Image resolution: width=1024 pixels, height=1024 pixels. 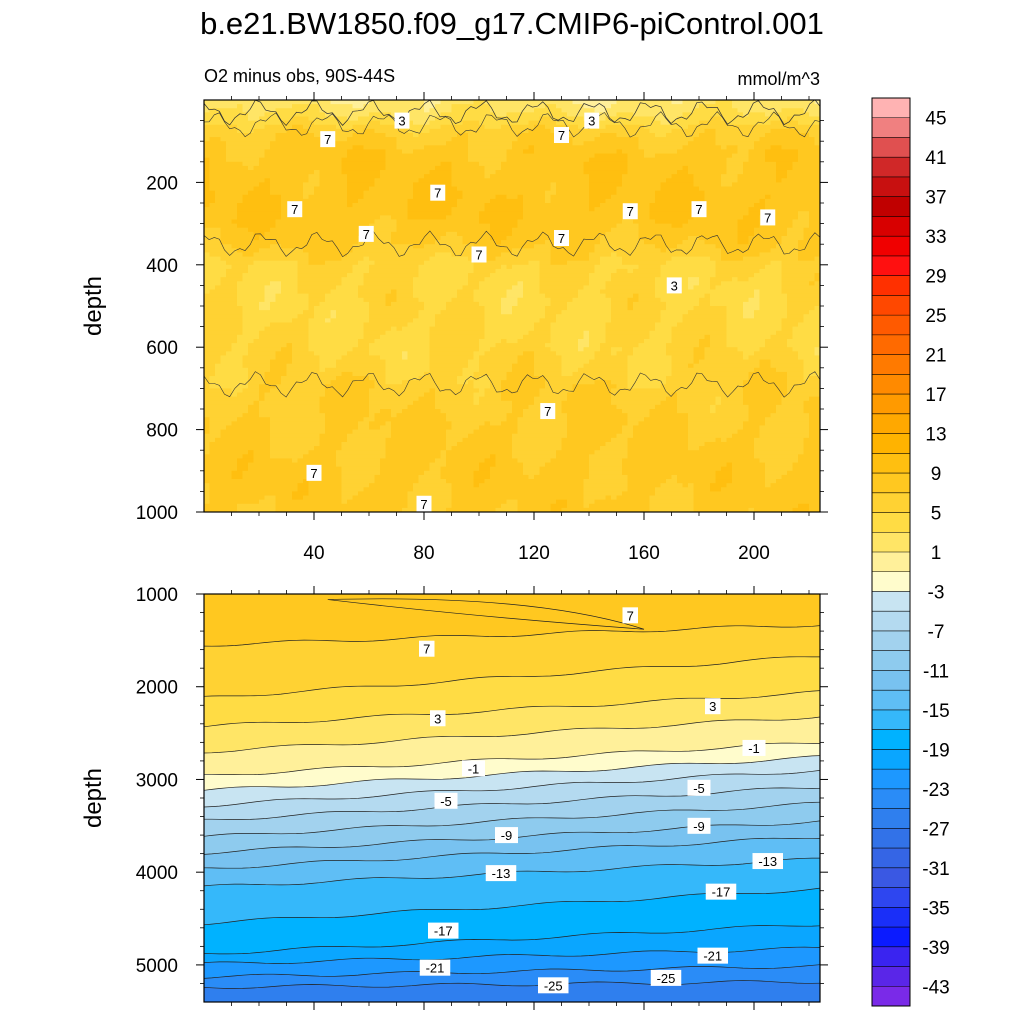 I want to click on colorbar-label: 21, so click(x=935, y=356).